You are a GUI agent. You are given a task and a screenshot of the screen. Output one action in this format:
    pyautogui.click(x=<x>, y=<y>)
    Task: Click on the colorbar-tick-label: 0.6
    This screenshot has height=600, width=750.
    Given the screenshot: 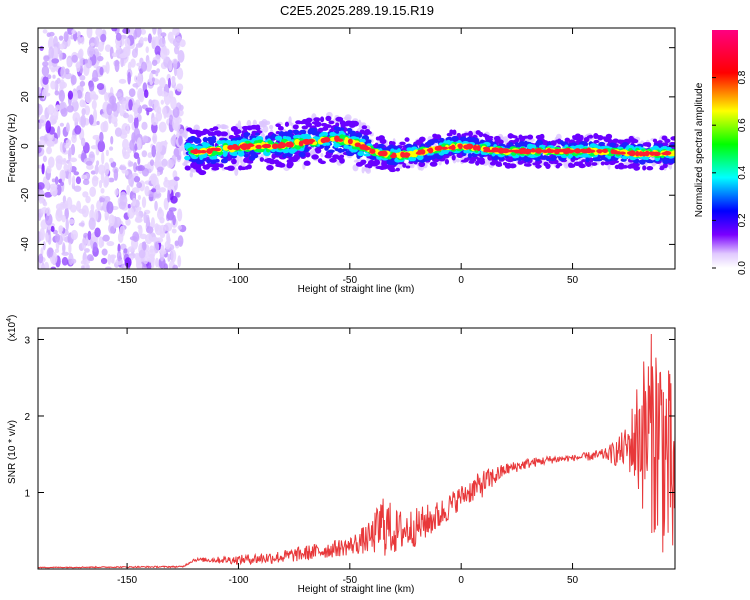 What is the action you would take?
    pyautogui.click(x=742, y=125)
    